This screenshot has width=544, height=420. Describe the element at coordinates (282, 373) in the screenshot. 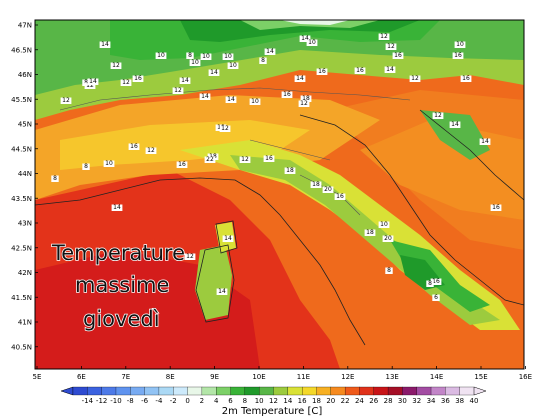

I see `longitude-tick-labels: 5E 6E 7E 8E 9E 10E 11E 12E 13E 14E 15E 16E` at that location.